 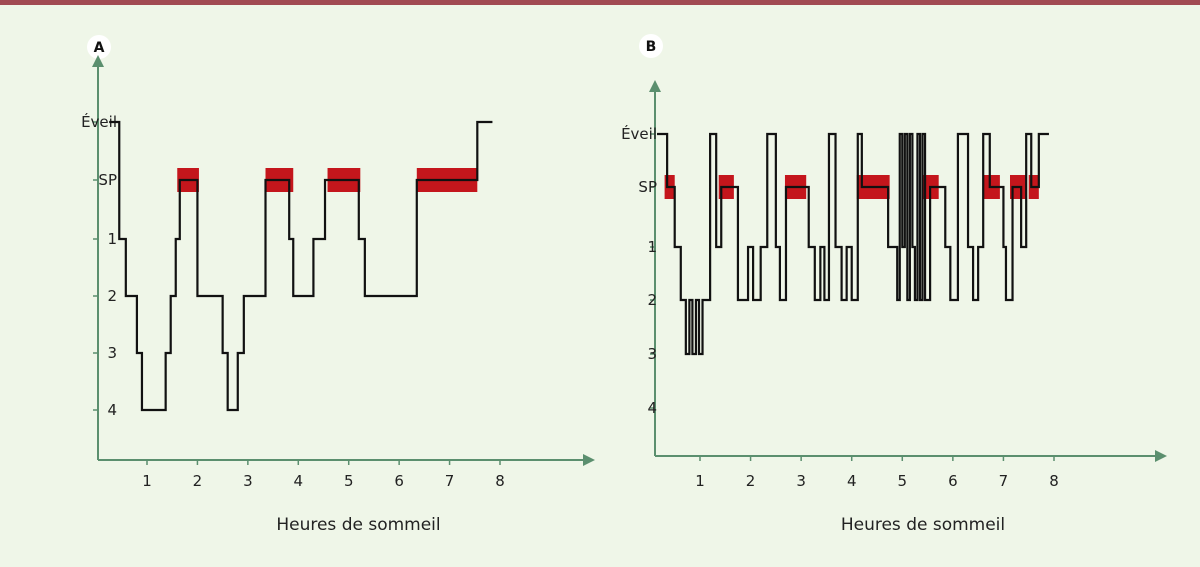 I want to click on panel-a-x-tick-label: 5, so click(x=349, y=481).